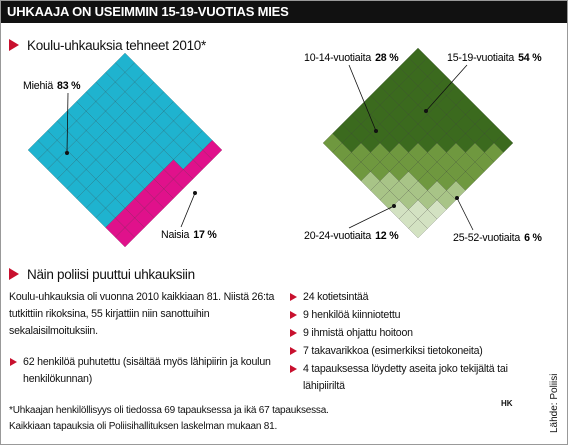  I want to click on source: Lähde: Poliisi, so click(554, 403).